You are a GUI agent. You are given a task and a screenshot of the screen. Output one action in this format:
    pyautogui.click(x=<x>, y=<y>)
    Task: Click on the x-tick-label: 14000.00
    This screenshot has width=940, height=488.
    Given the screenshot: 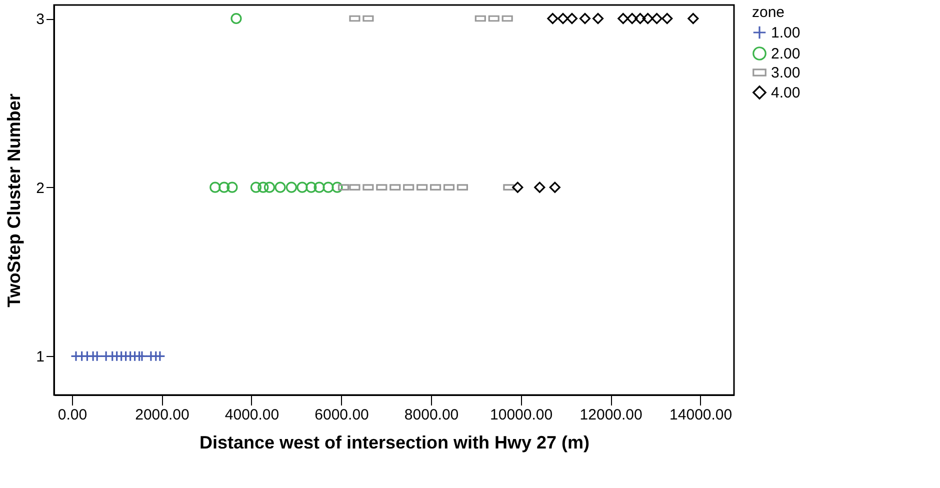 What is the action you would take?
    pyautogui.click(x=701, y=415)
    